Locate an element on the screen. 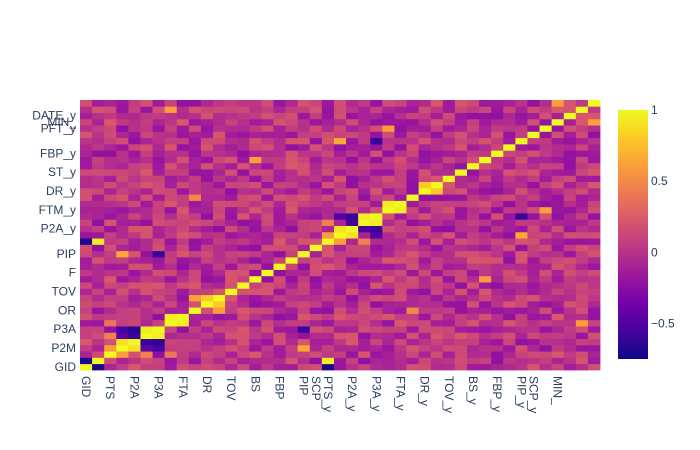 Image resolution: width=700 pixels, height=450 pixels. x-tick-label: SCP_y is located at coordinates (533, 394).